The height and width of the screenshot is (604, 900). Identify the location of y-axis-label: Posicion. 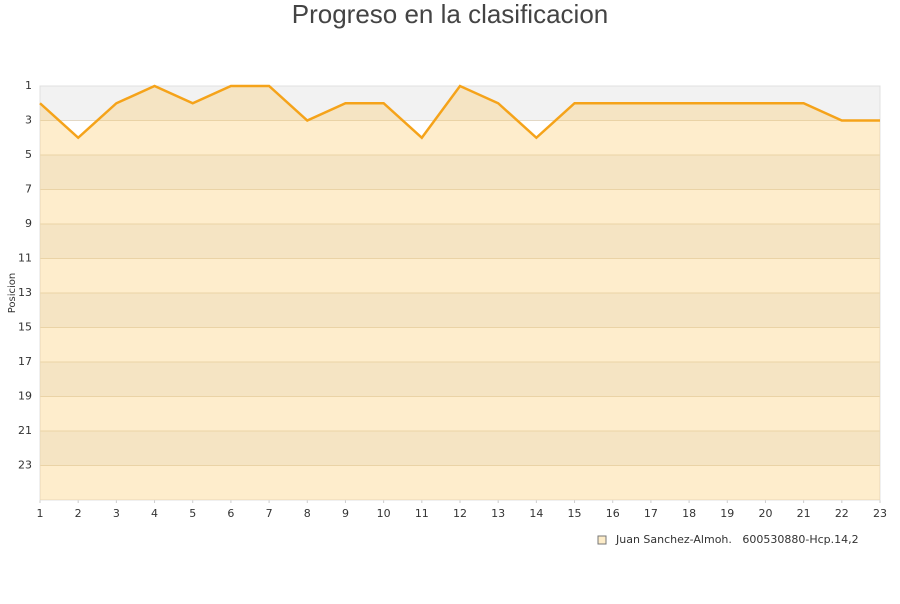
(12, 293).